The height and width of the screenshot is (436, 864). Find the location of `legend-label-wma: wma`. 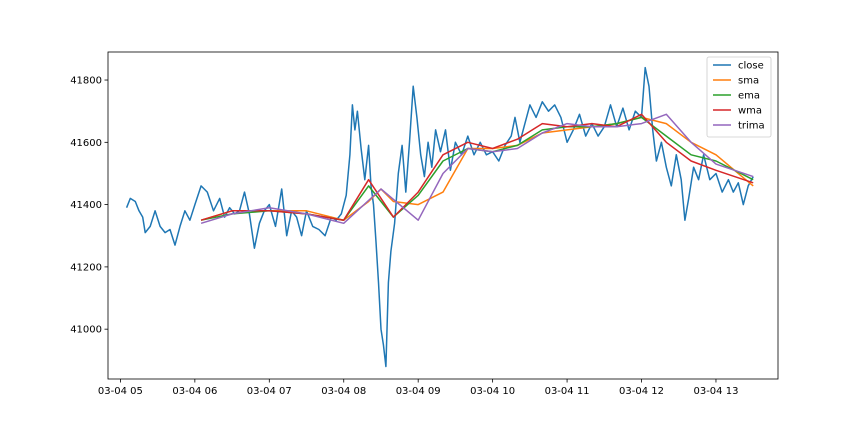

legend-label-wma: wma is located at coordinates (750, 111).